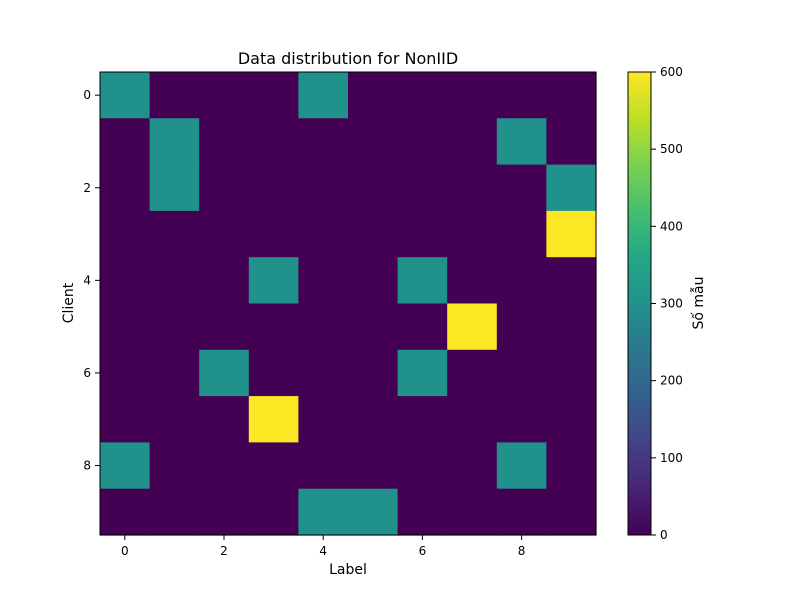 The image size is (800, 600). What do you see at coordinates (87, 466) in the screenshot?
I see `y-tick-label: 8` at bounding box center [87, 466].